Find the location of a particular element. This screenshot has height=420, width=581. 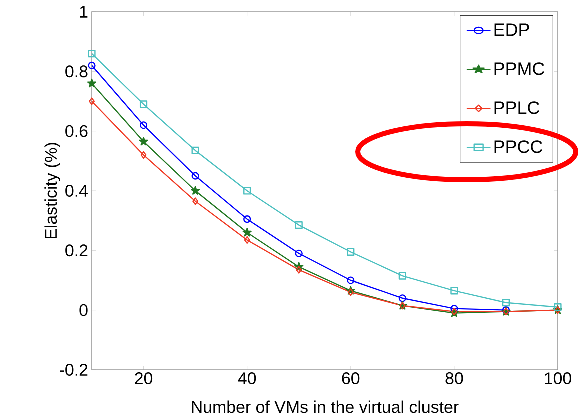

x-tick-label: 100 is located at coordinates (558, 378).